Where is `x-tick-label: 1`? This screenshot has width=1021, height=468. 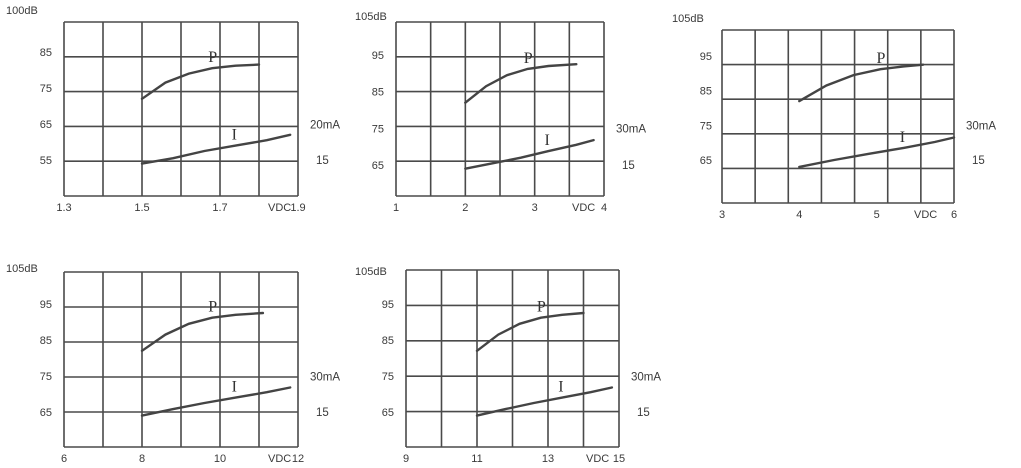
x-tick-label: 1 is located at coordinates (396, 208).